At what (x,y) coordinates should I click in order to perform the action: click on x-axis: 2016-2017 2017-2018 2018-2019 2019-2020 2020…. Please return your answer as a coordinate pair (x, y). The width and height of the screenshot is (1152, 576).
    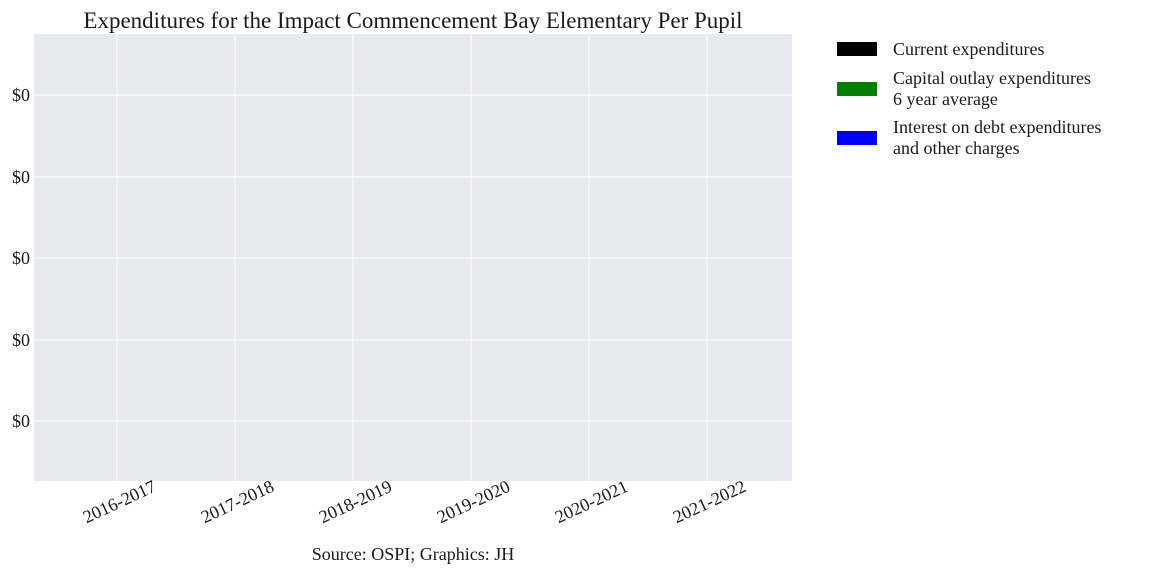
    Looking at the image, I should click on (414, 501).